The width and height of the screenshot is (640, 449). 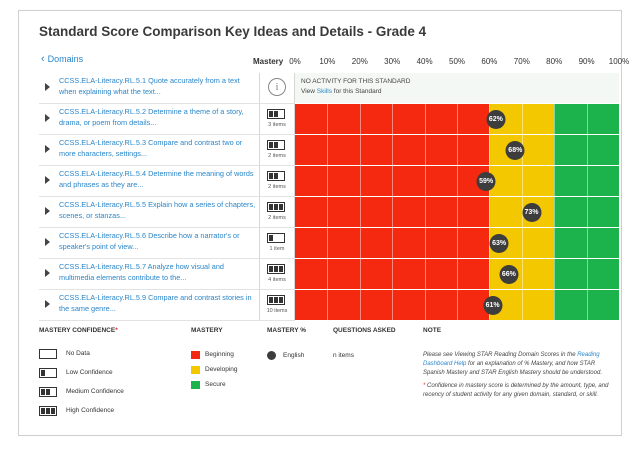 I want to click on view-skills-link: Skills, so click(x=324, y=91).